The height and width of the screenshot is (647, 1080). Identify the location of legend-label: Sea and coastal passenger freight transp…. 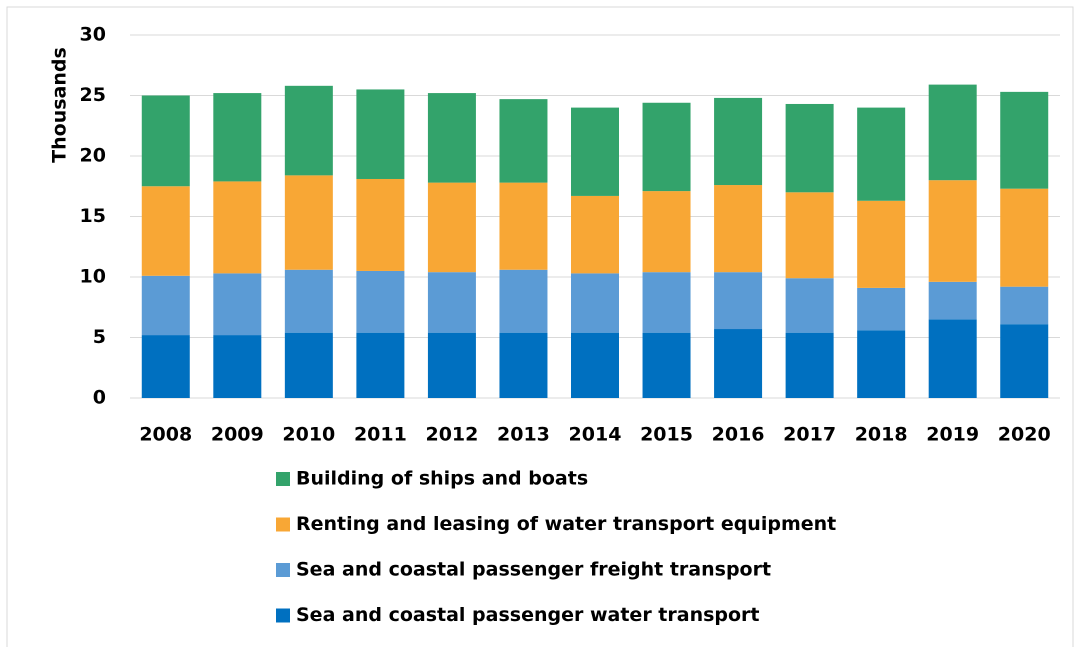
(533, 570).